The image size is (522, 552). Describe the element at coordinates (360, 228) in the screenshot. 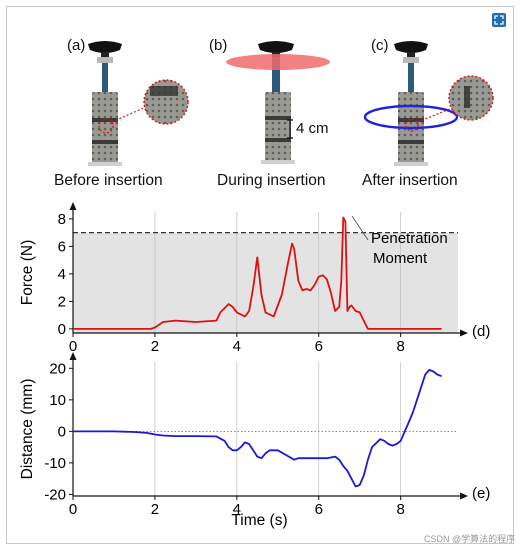

I see `annotation-arrow` at that location.